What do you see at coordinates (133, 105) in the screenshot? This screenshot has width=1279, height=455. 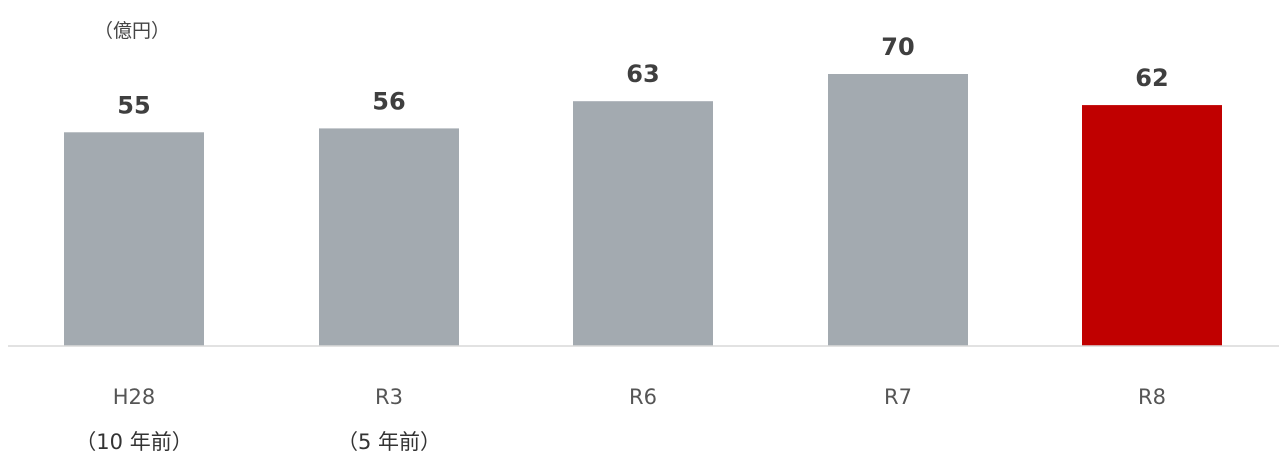 I see `value-label-h28: 55` at bounding box center [133, 105].